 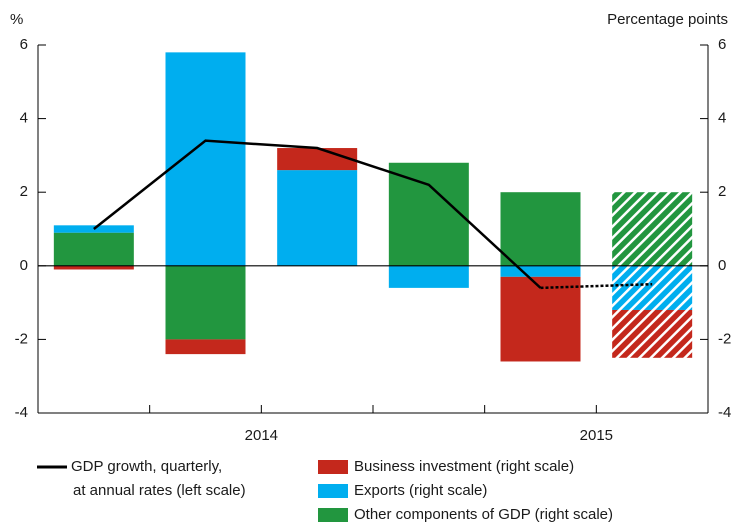 I want to click on legend-label: Business investment (right scale), so click(x=464, y=466).